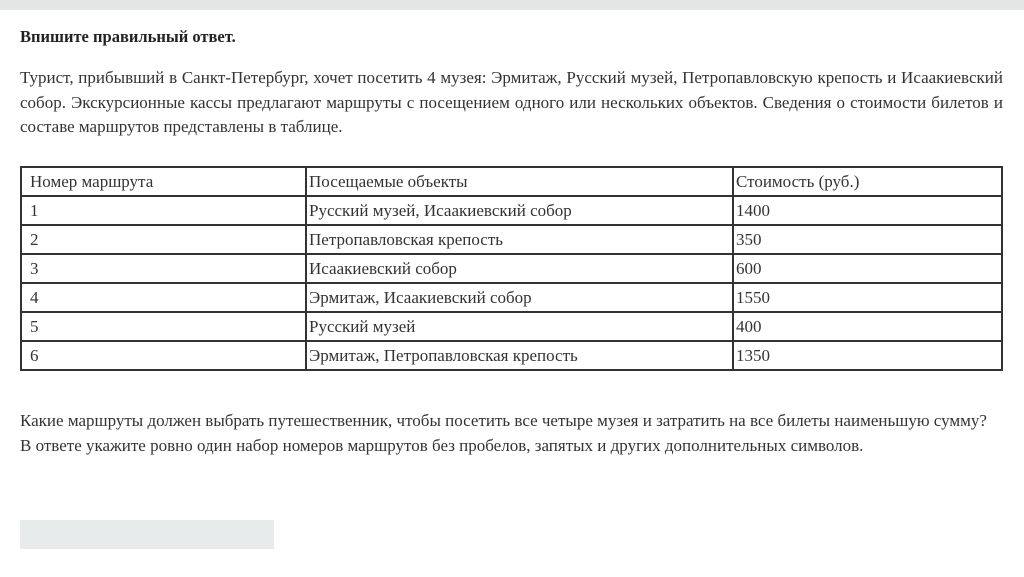  Describe the element at coordinates (163, 210) in the screenshot. I see `route-number: 1` at that location.